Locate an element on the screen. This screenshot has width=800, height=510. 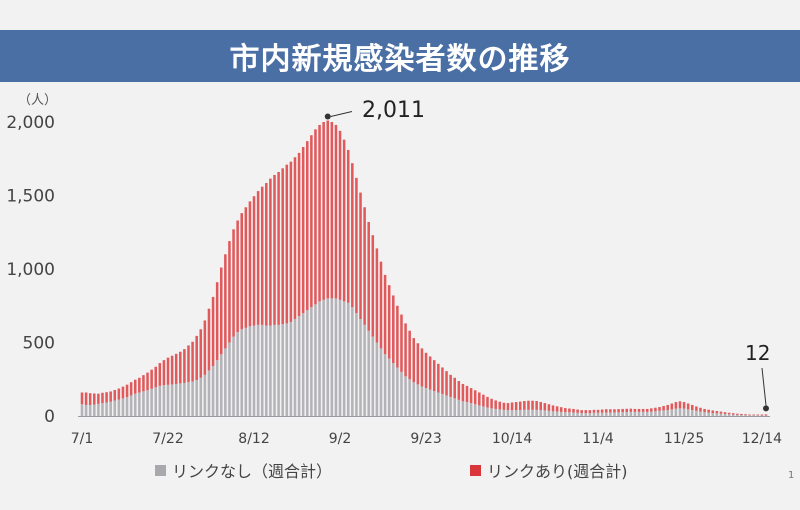
y-tick-label: 1,000 is located at coordinates (30, 270).